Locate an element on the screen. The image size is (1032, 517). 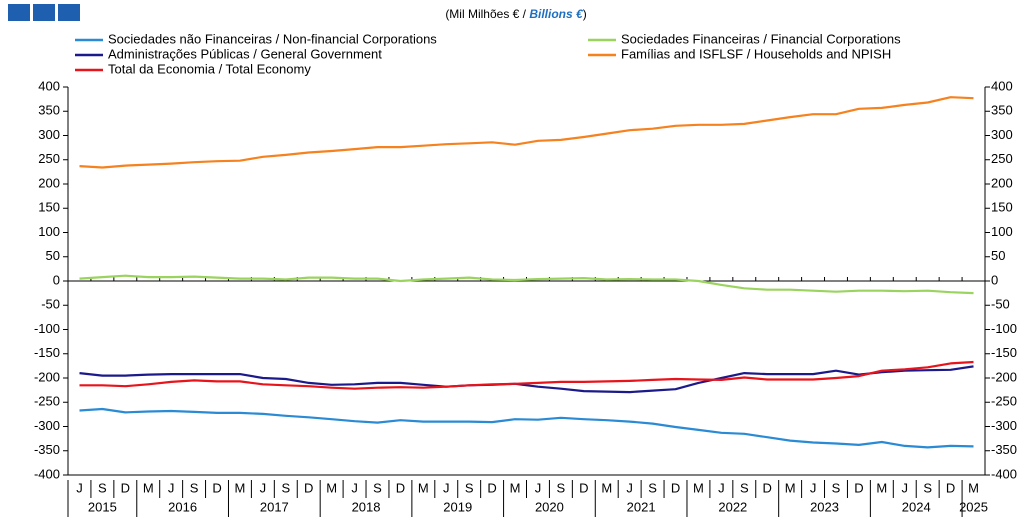
year-label: 2022 is located at coordinates (732, 506).